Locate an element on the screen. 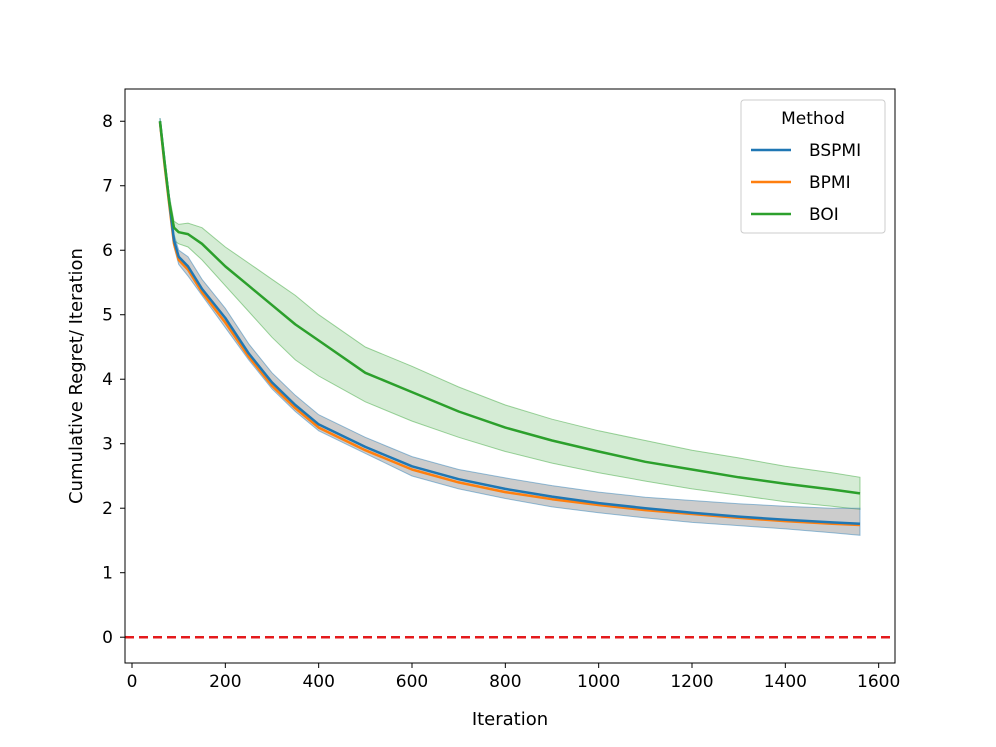 The height and width of the screenshot is (747, 996). legend-label-boi: BOI is located at coordinates (824, 215).